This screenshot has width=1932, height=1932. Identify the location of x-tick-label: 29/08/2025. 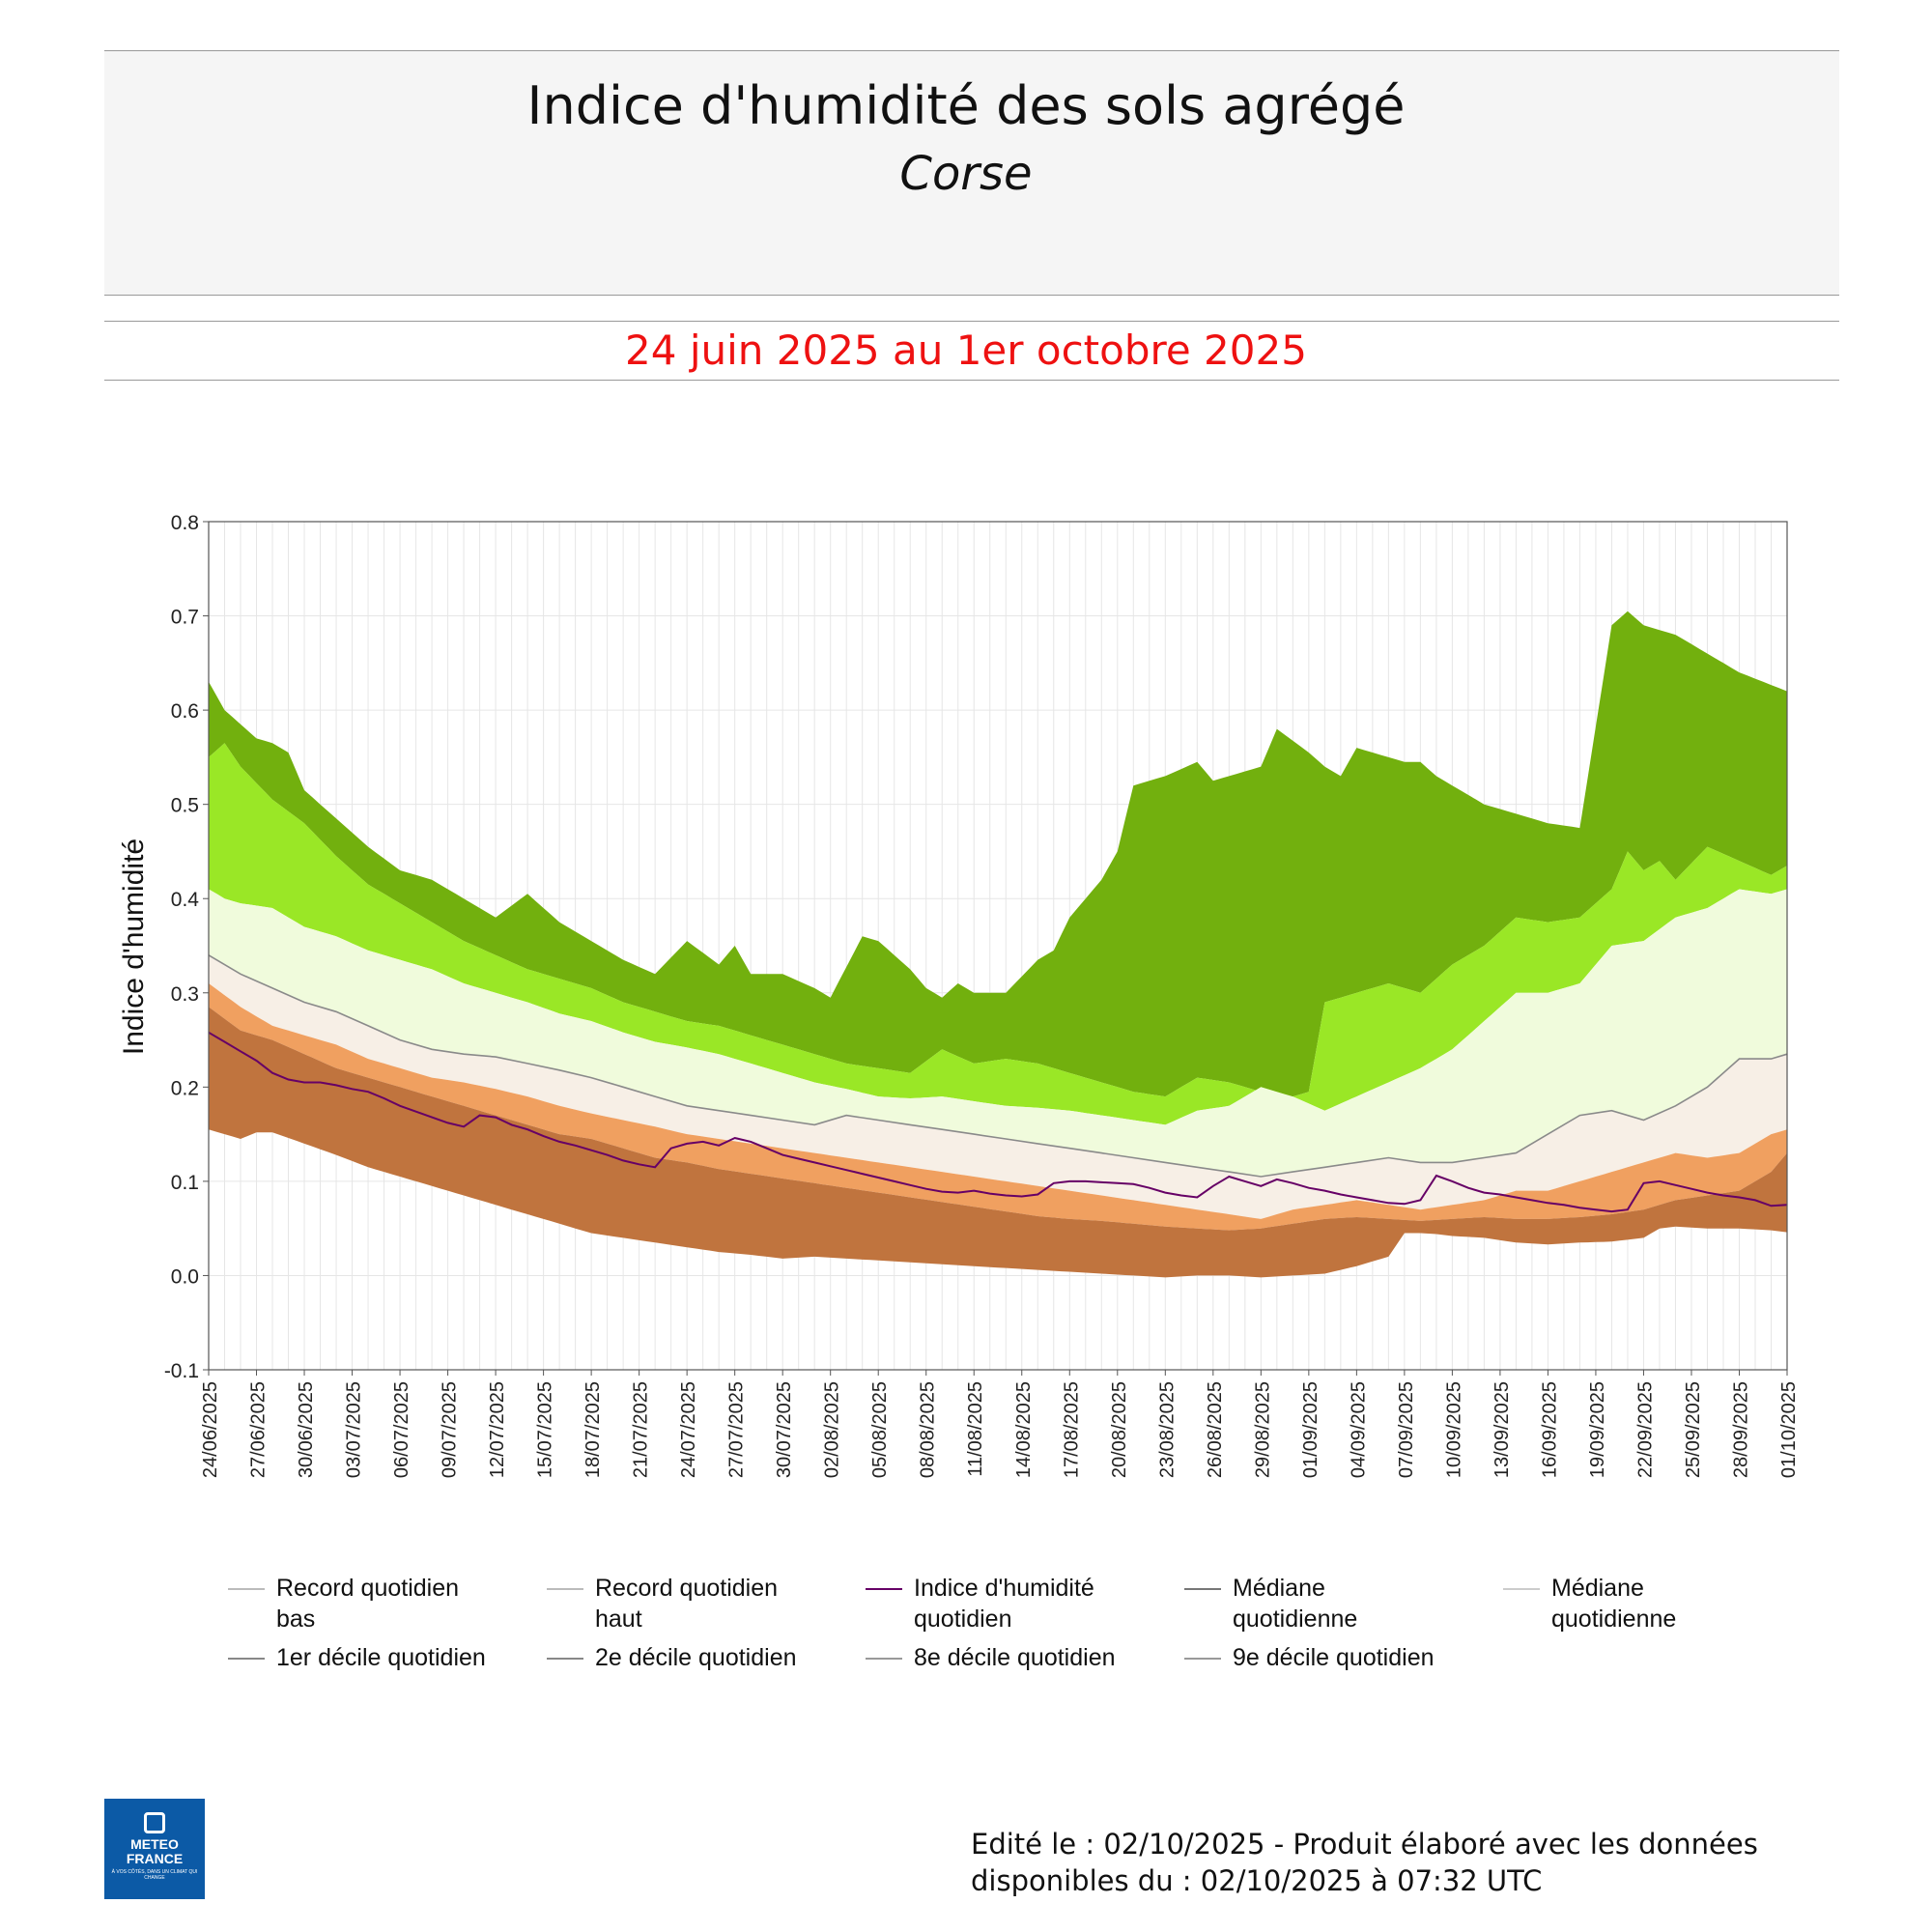
(1262, 1429).